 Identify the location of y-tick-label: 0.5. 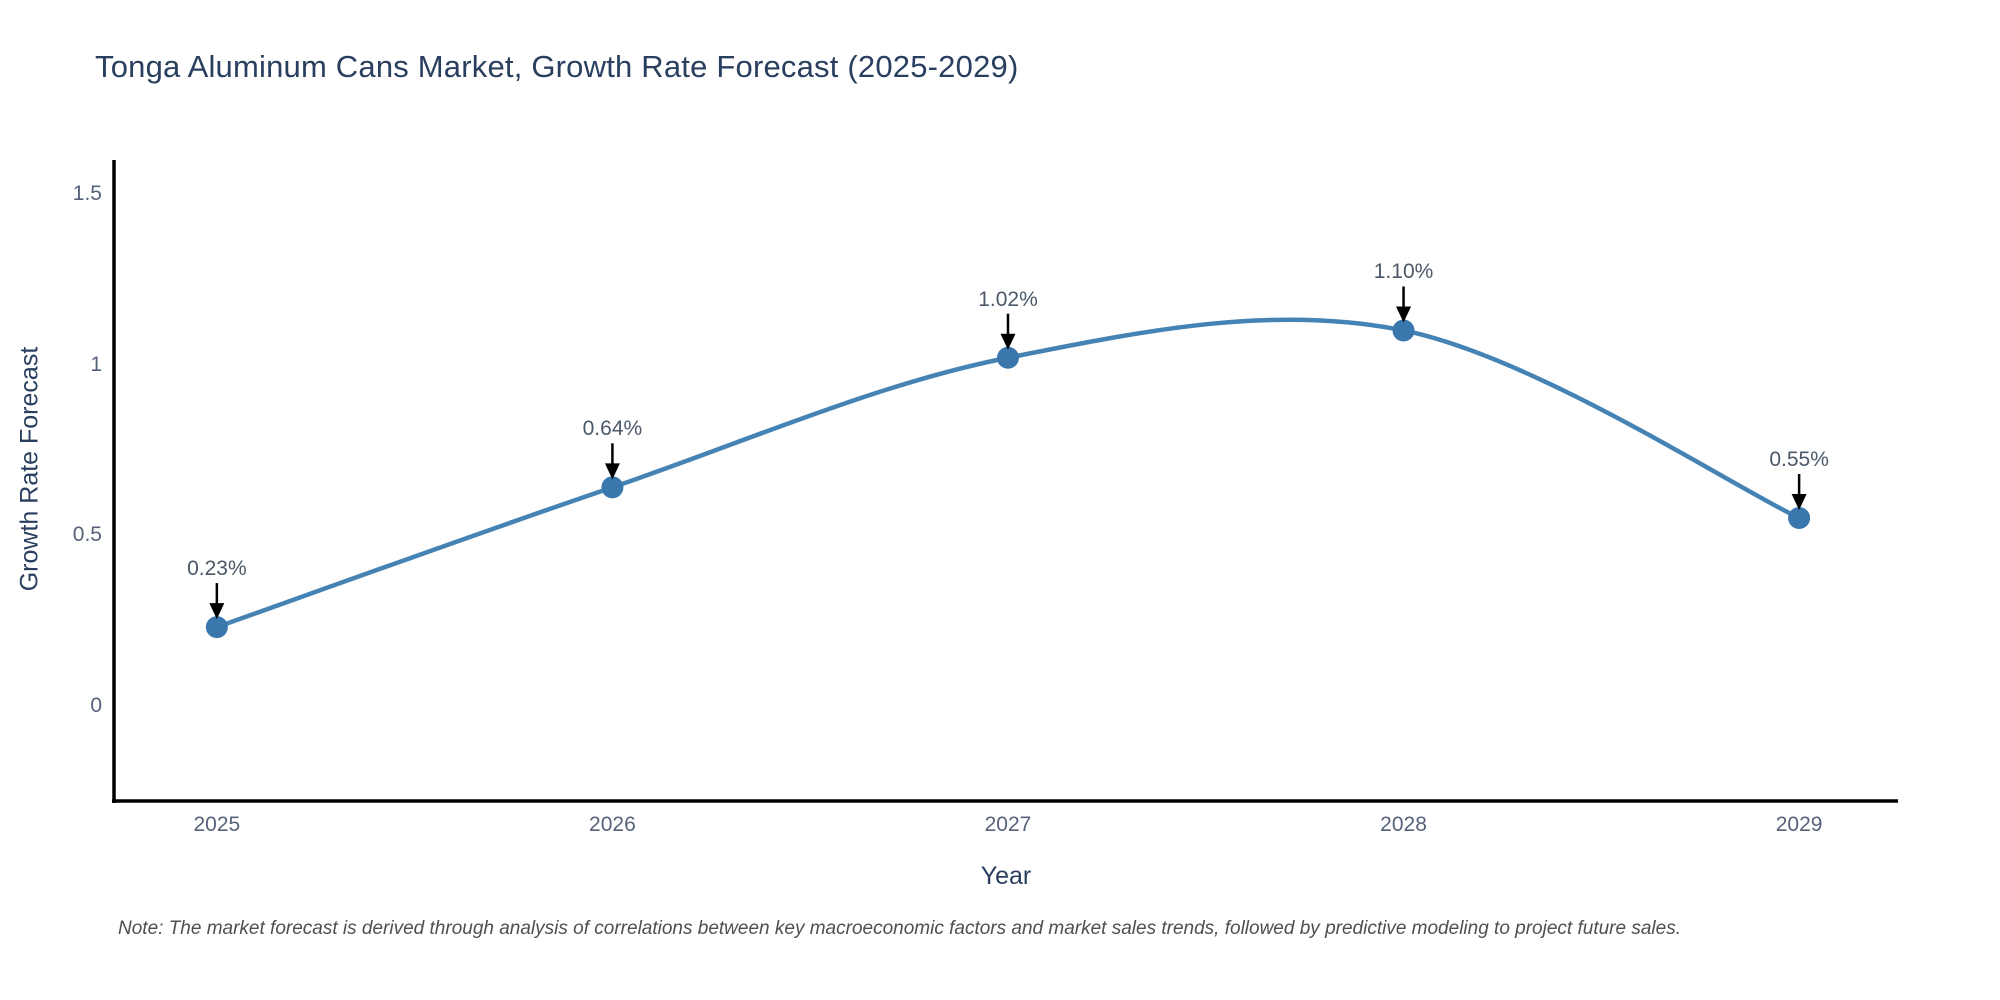
(87, 535).